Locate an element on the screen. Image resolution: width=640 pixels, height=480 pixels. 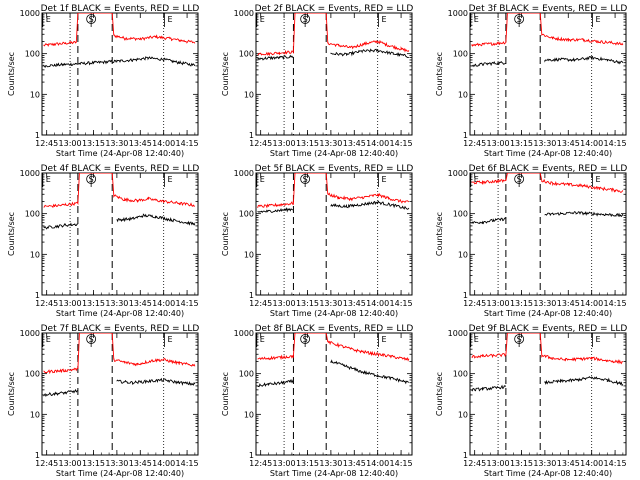
panel-title: Det 6f BLACK = Events, RED = LLD is located at coordinates (548, 169).